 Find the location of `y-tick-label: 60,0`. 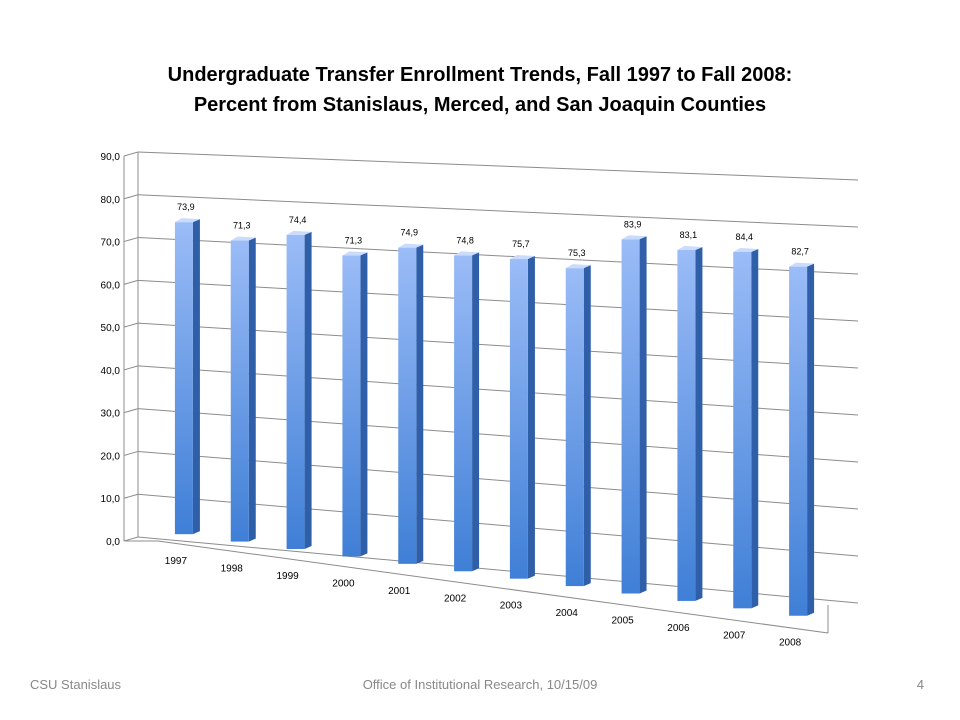

y-tick-label: 60,0 is located at coordinates (111, 285).